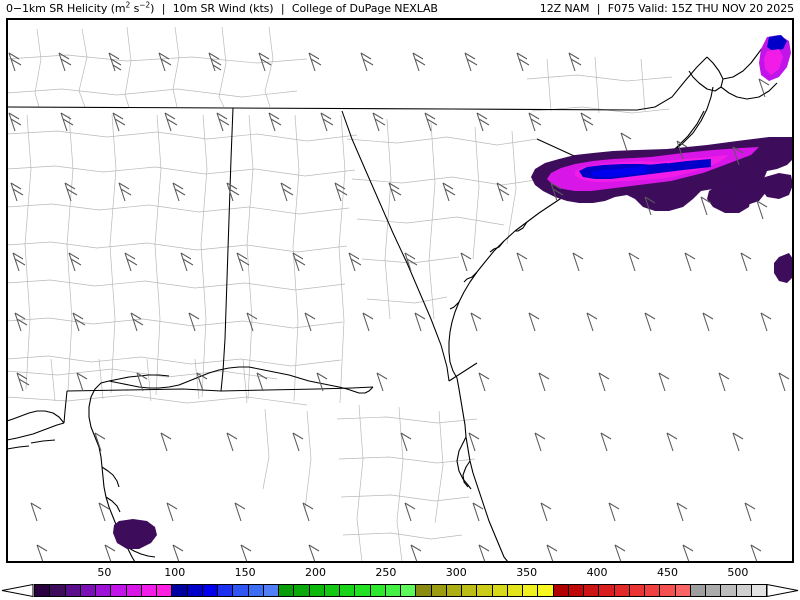 This screenshot has width=800, height=600. I want to click on helicity-isolated-cell, so click(783, 268).